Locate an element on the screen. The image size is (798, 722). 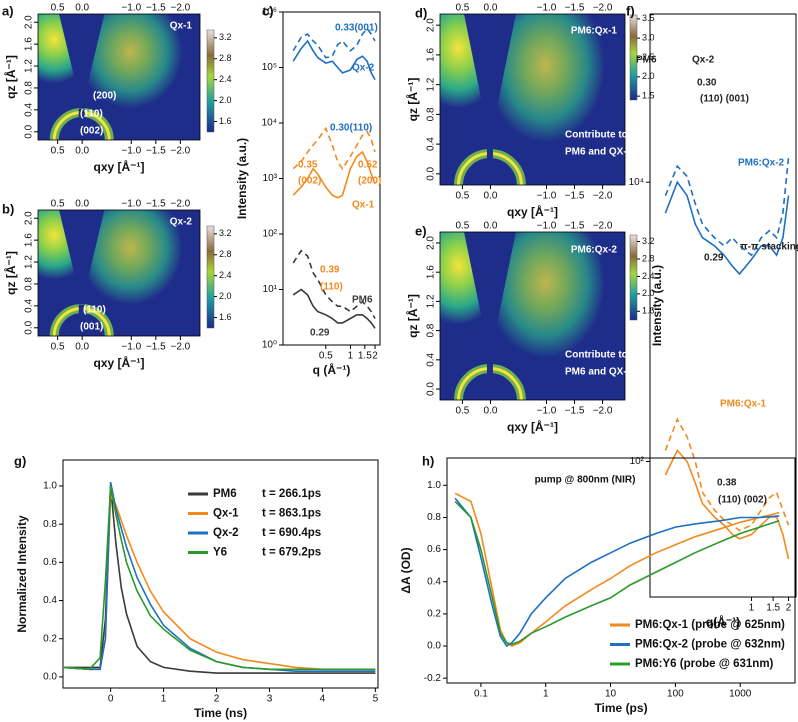
y-tick-label: 2.0 is located at coordinates (431, 243).